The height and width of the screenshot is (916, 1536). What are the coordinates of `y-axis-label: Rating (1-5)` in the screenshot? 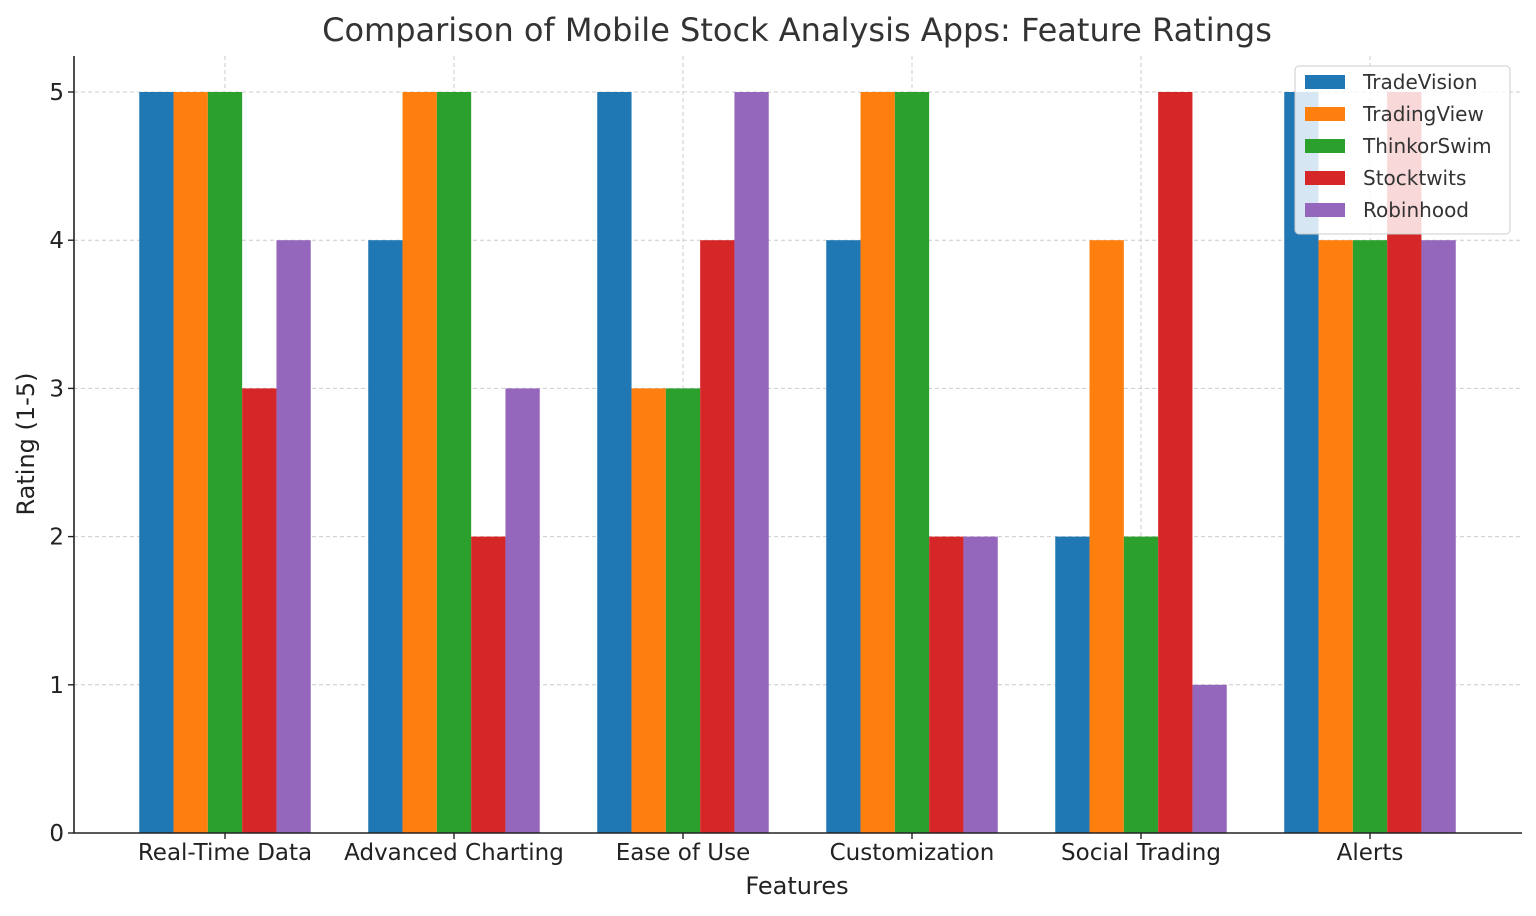 It's located at (26, 444).